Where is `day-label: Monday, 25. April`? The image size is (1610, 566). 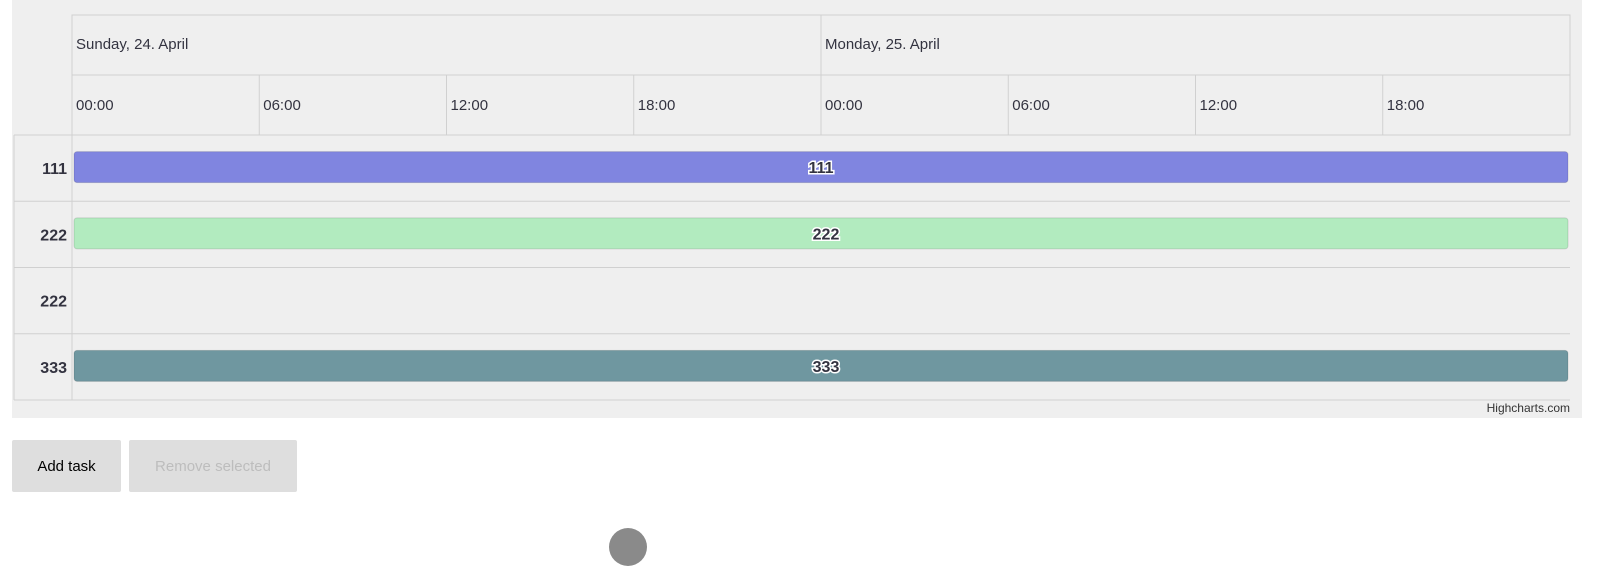
day-label: Monday, 25. April is located at coordinates (882, 44).